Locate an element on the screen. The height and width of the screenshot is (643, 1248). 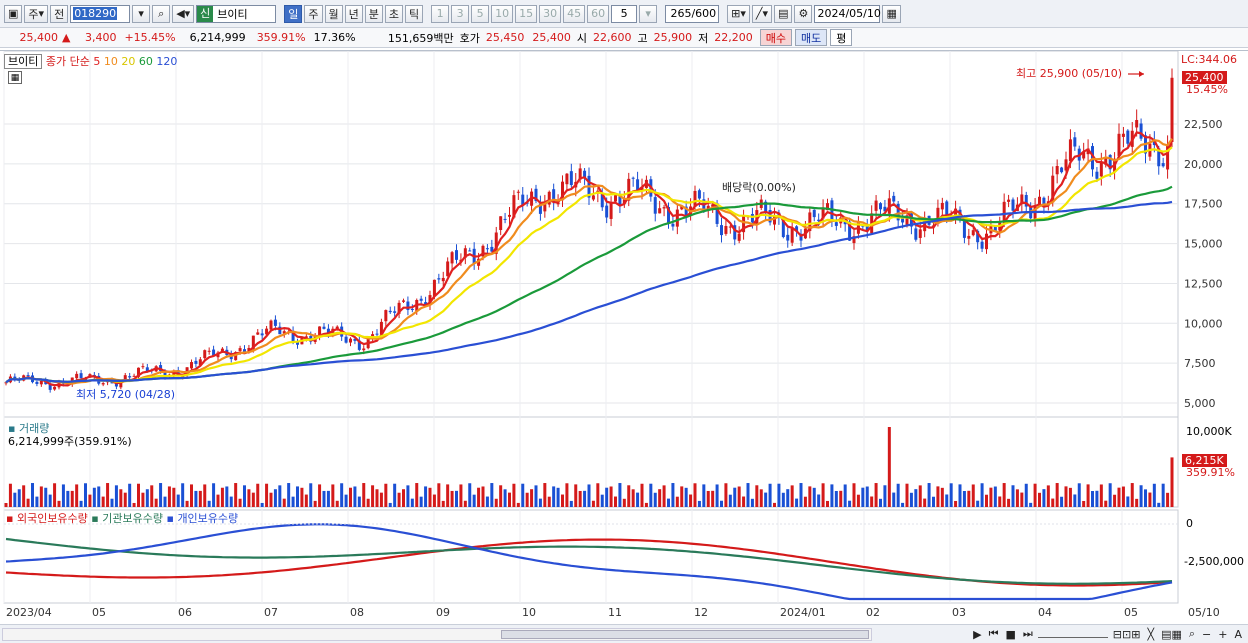
prev-button: 전 is located at coordinates (59, 13).